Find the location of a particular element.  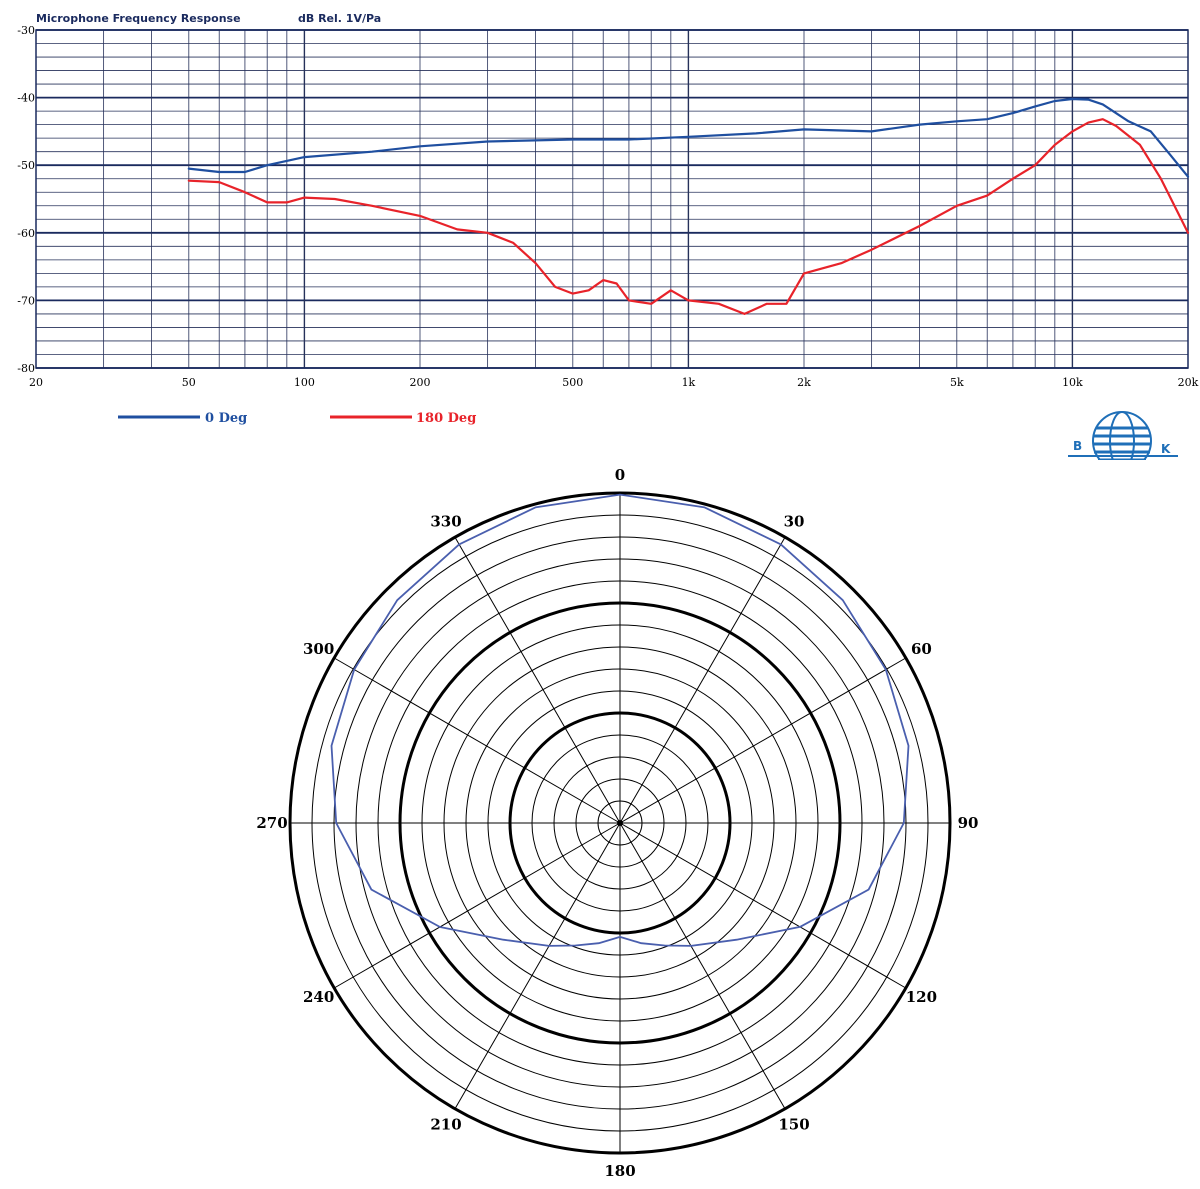

y-tick-label: -50 is located at coordinates (26, 165).